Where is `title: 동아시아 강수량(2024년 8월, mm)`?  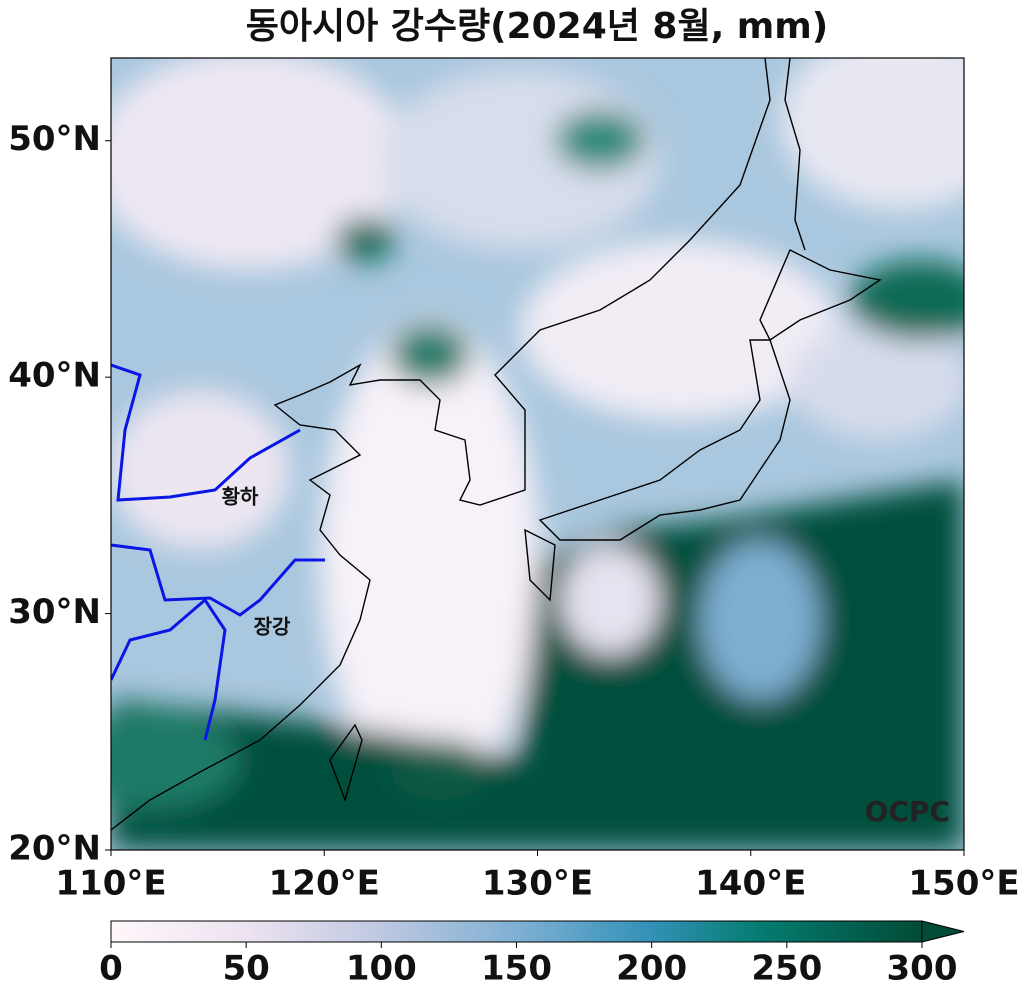
title: 동아시아 강수량(2024년 8월, mm) is located at coordinates (537, 26).